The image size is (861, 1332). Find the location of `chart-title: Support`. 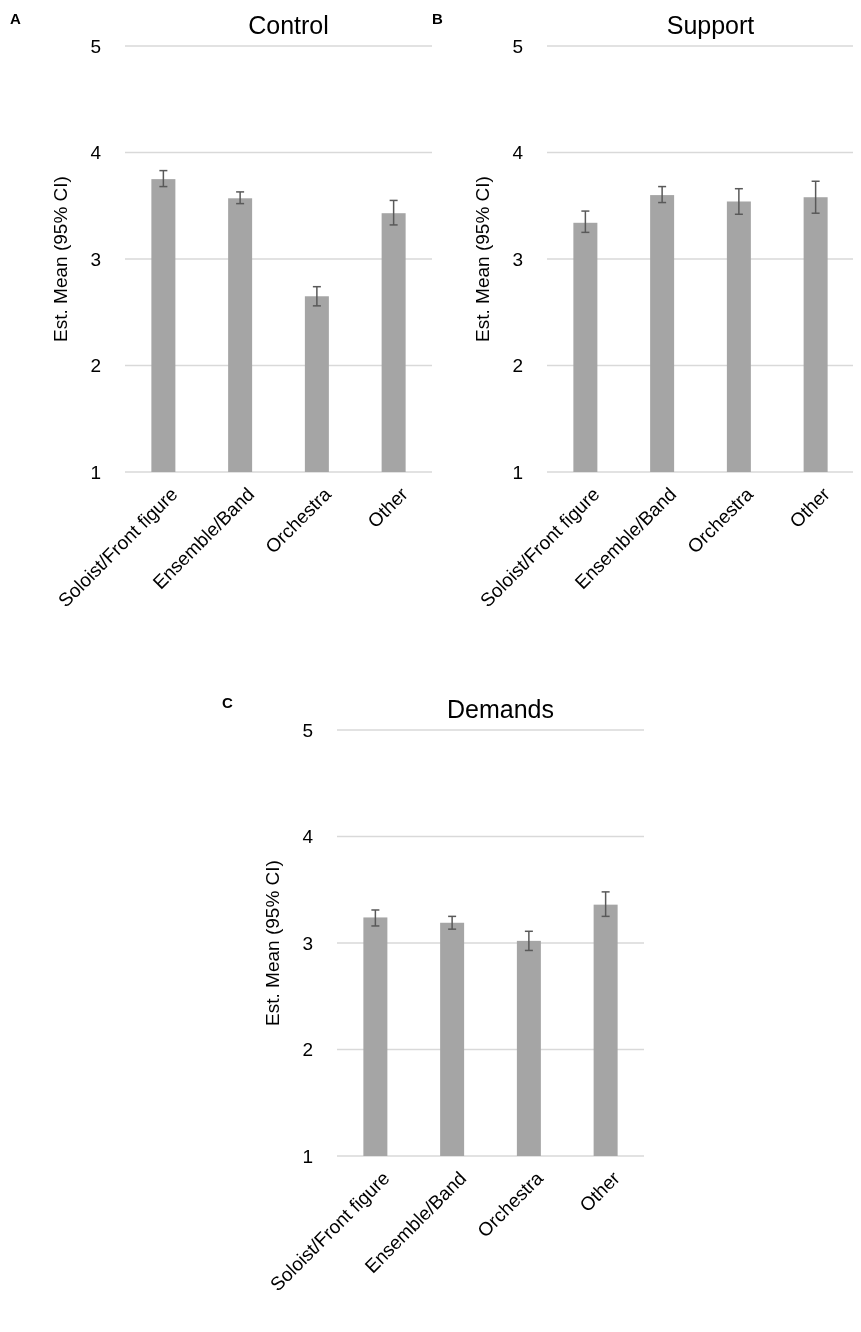

chart-title: Support is located at coordinates (710, 25).